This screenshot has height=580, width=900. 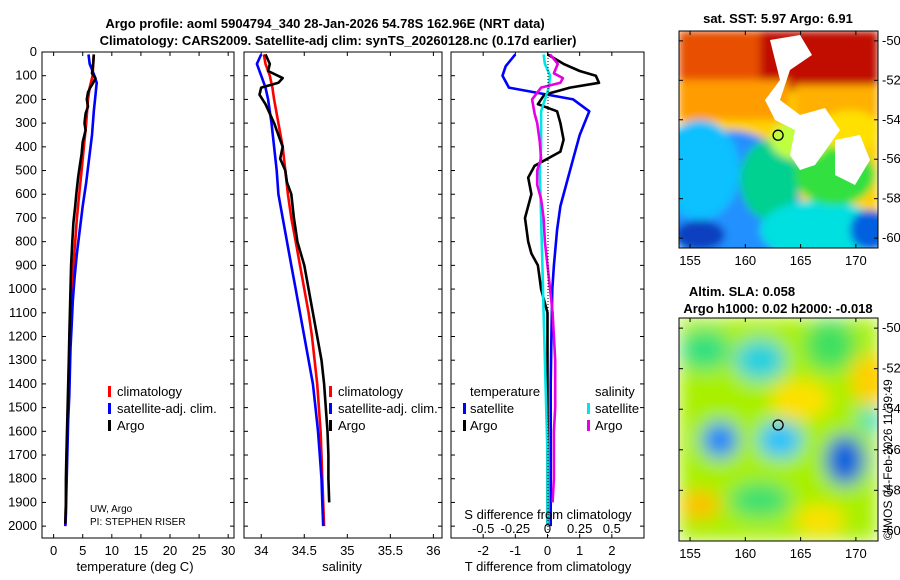 I want to click on x-tick-label: 34.5, so click(x=304, y=550).